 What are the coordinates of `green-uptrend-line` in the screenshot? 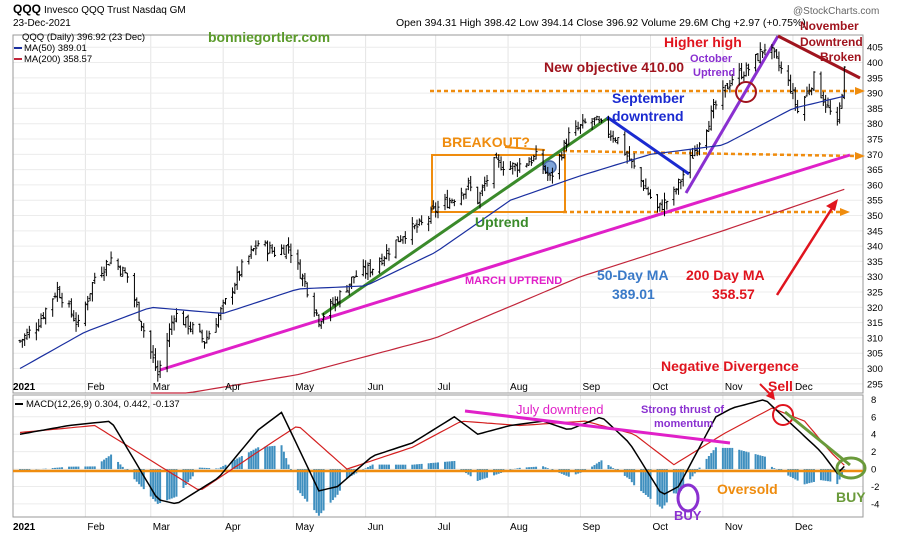 It's located at (465, 216).